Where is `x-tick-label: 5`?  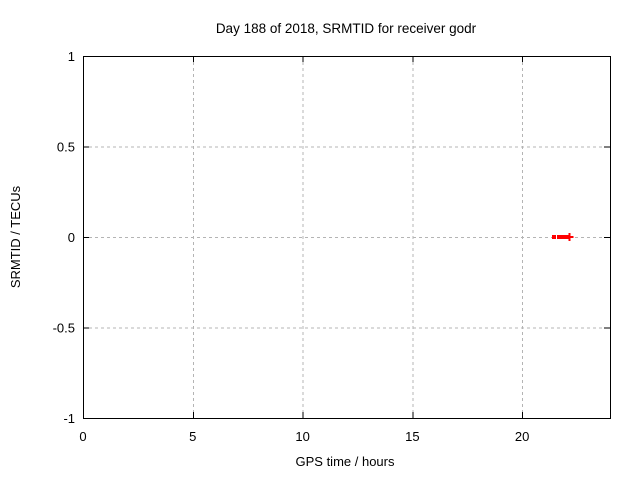 x-tick-label: 5 is located at coordinates (192, 436).